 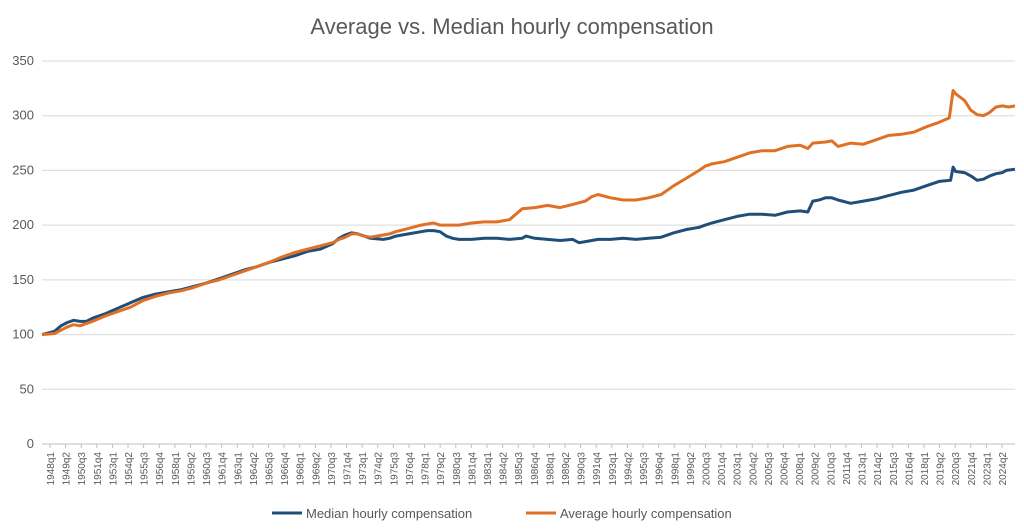 What do you see at coordinates (1003, 469) in the screenshot?
I see `x-tick-label: 2024q2` at bounding box center [1003, 469].